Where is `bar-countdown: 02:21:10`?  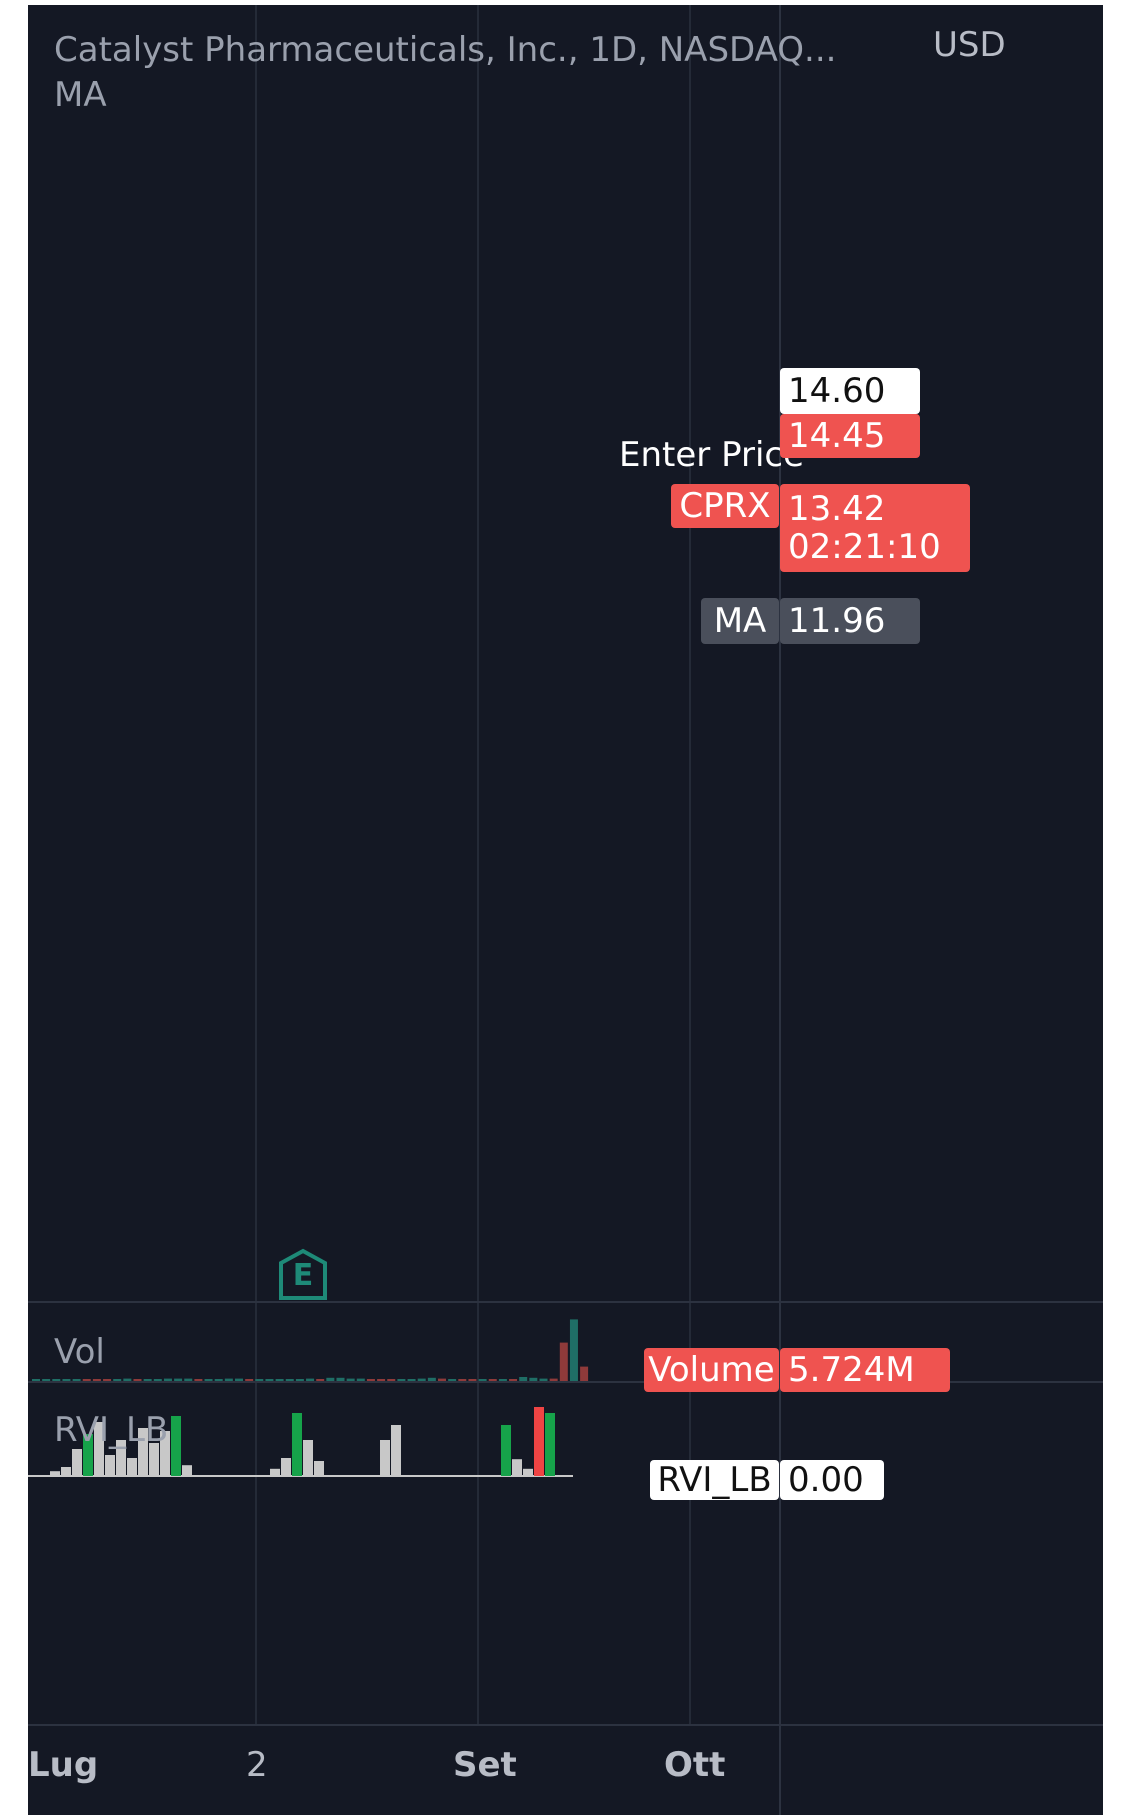
bar-countdown: 02:21:10 is located at coordinates (864, 547).